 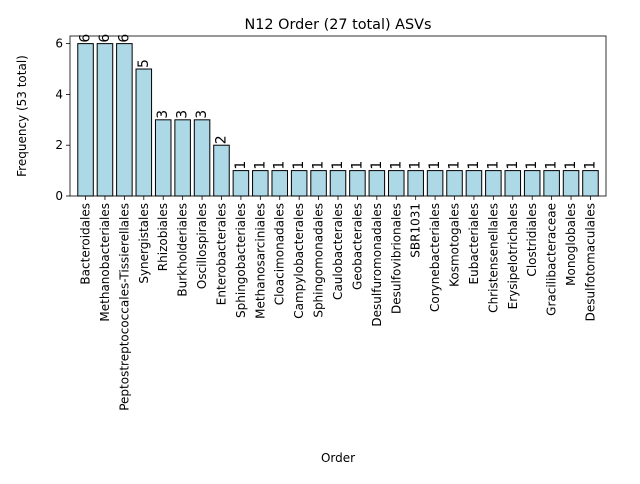 I want to click on x-tick-label-21: Christensenellales, so click(x=493, y=258).